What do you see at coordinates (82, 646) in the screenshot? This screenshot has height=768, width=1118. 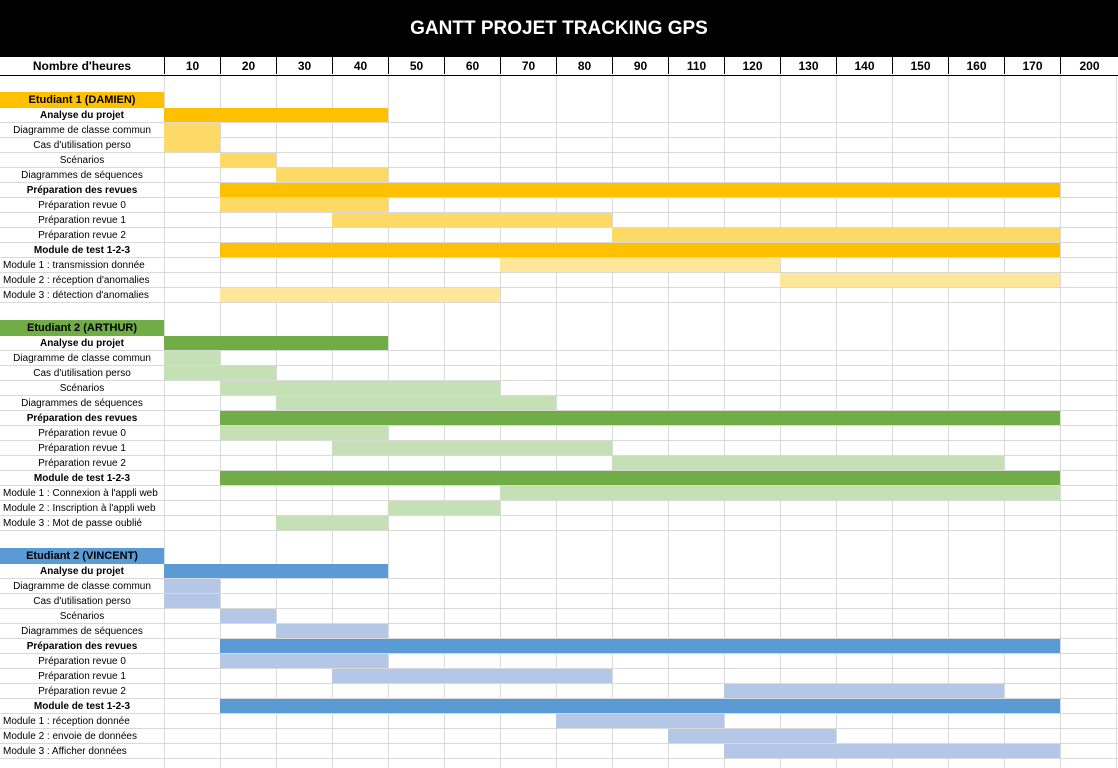 I see `task-label: Préparation des revues` at bounding box center [82, 646].